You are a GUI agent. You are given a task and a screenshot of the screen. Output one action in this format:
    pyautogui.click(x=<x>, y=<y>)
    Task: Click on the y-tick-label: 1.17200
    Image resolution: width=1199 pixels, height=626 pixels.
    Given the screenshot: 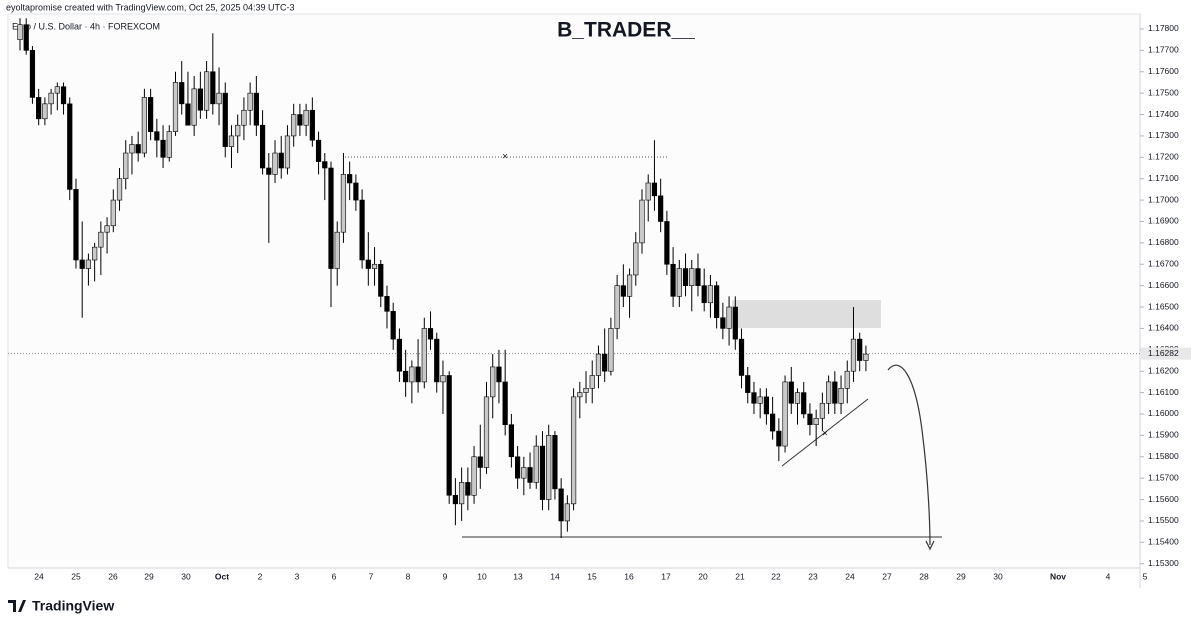 What is the action you would take?
    pyautogui.click(x=1163, y=157)
    